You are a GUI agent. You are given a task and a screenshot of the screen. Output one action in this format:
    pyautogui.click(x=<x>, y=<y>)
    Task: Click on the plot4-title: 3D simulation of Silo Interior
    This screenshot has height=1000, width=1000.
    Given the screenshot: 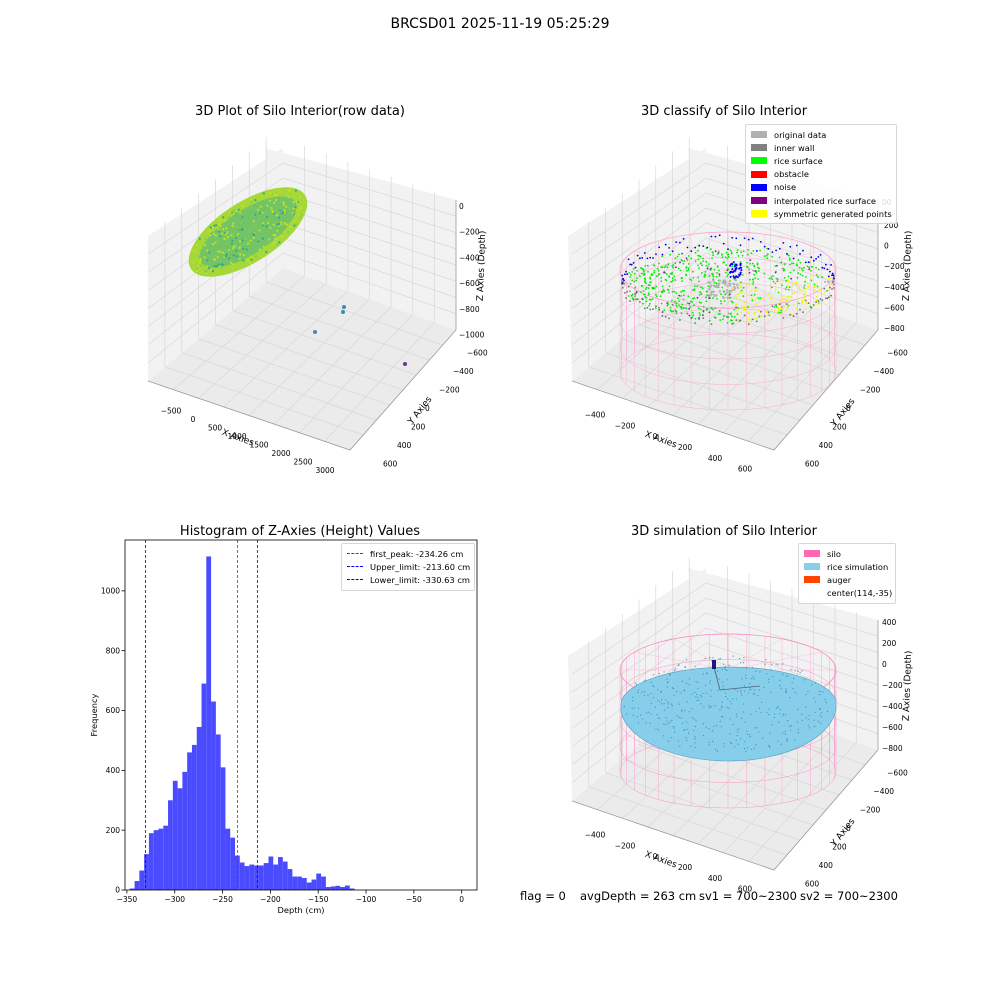 What is the action you would take?
    pyautogui.click(x=724, y=531)
    